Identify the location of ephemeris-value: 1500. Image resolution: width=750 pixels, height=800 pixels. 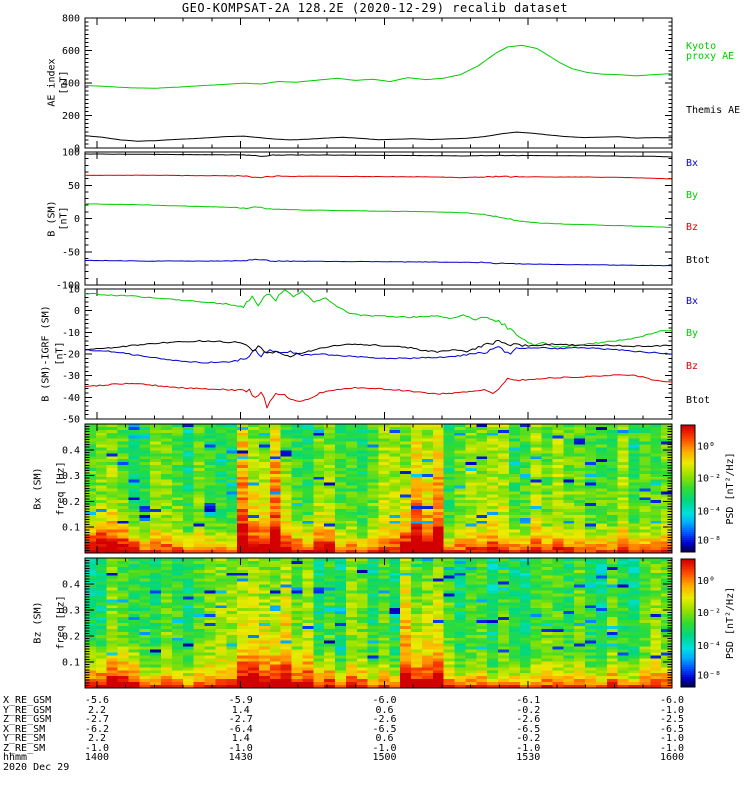
(384, 757).